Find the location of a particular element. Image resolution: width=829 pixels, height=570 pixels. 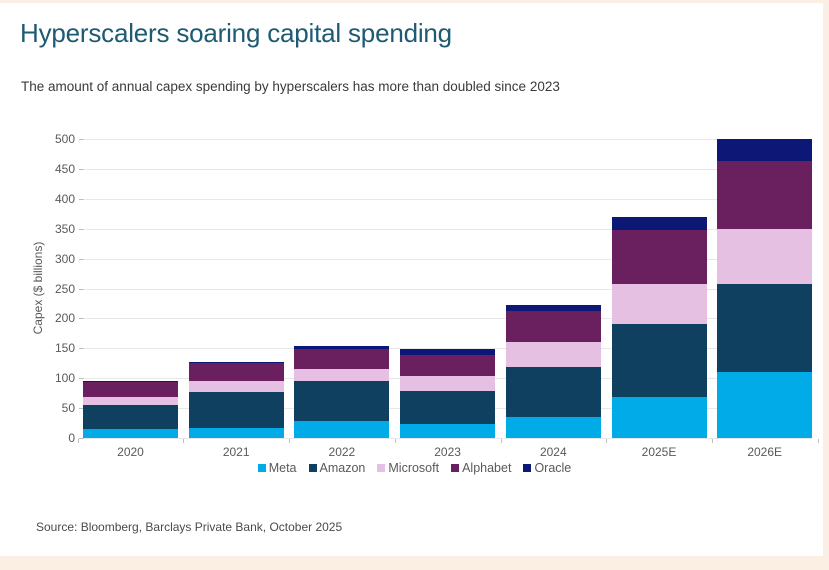

page-title: Hyperscalers soaring capital spending is located at coordinates (236, 33).